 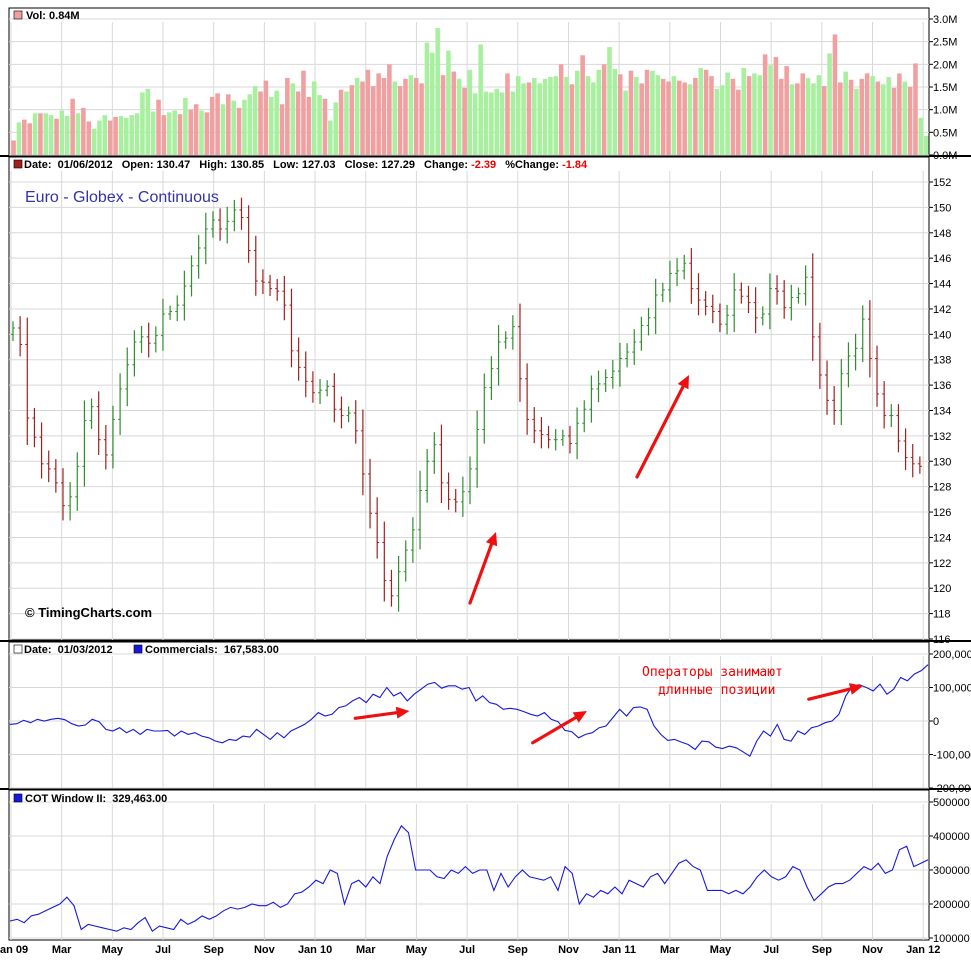 I want to click on y-tick-label-price: 140, so click(x=942, y=335).